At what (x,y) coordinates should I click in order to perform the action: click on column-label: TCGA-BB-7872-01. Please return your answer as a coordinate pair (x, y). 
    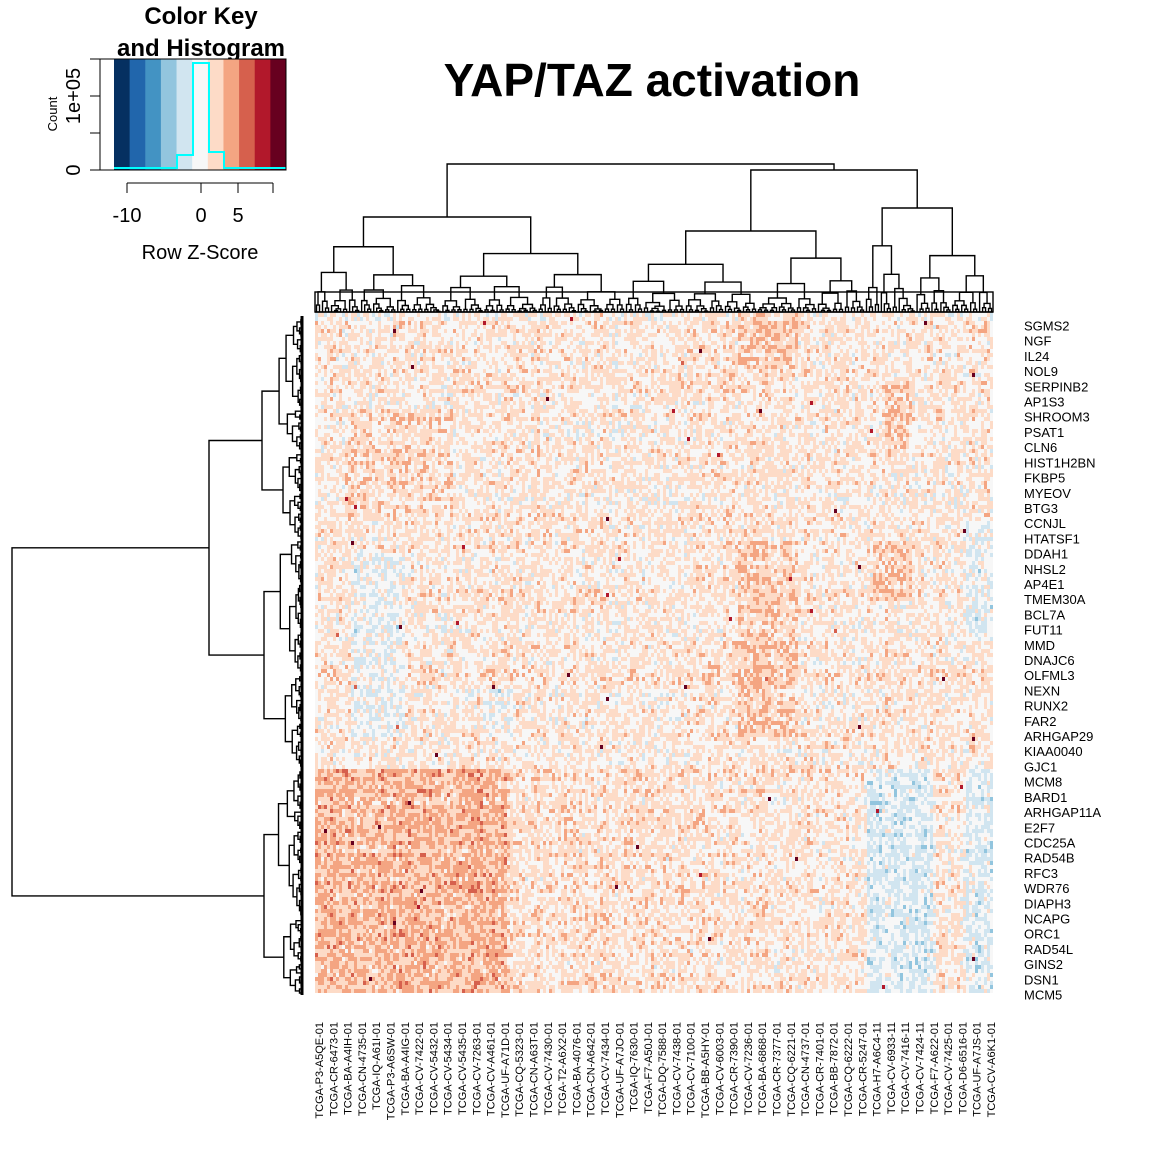
    Looking at the image, I should click on (835, 1068).